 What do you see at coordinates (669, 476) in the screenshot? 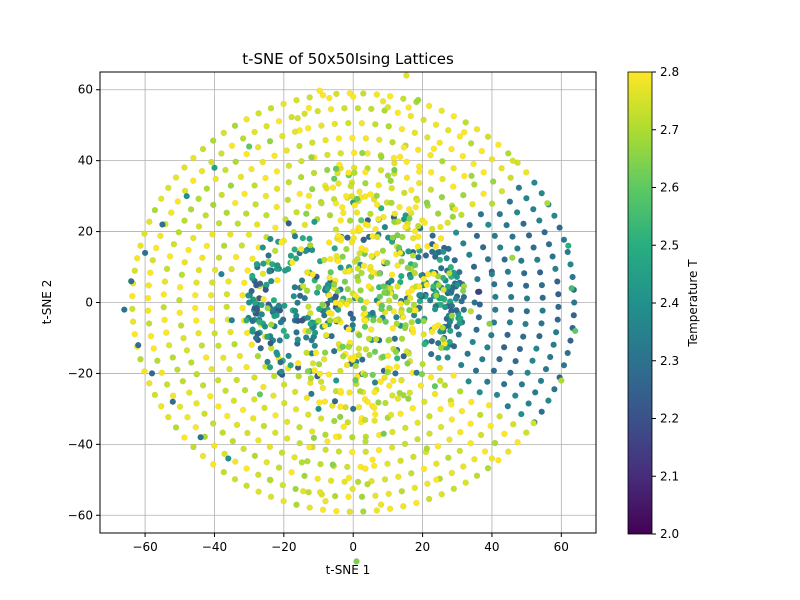
I see `colorbar-tick-label: 2.1` at bounding box center [669, 476].